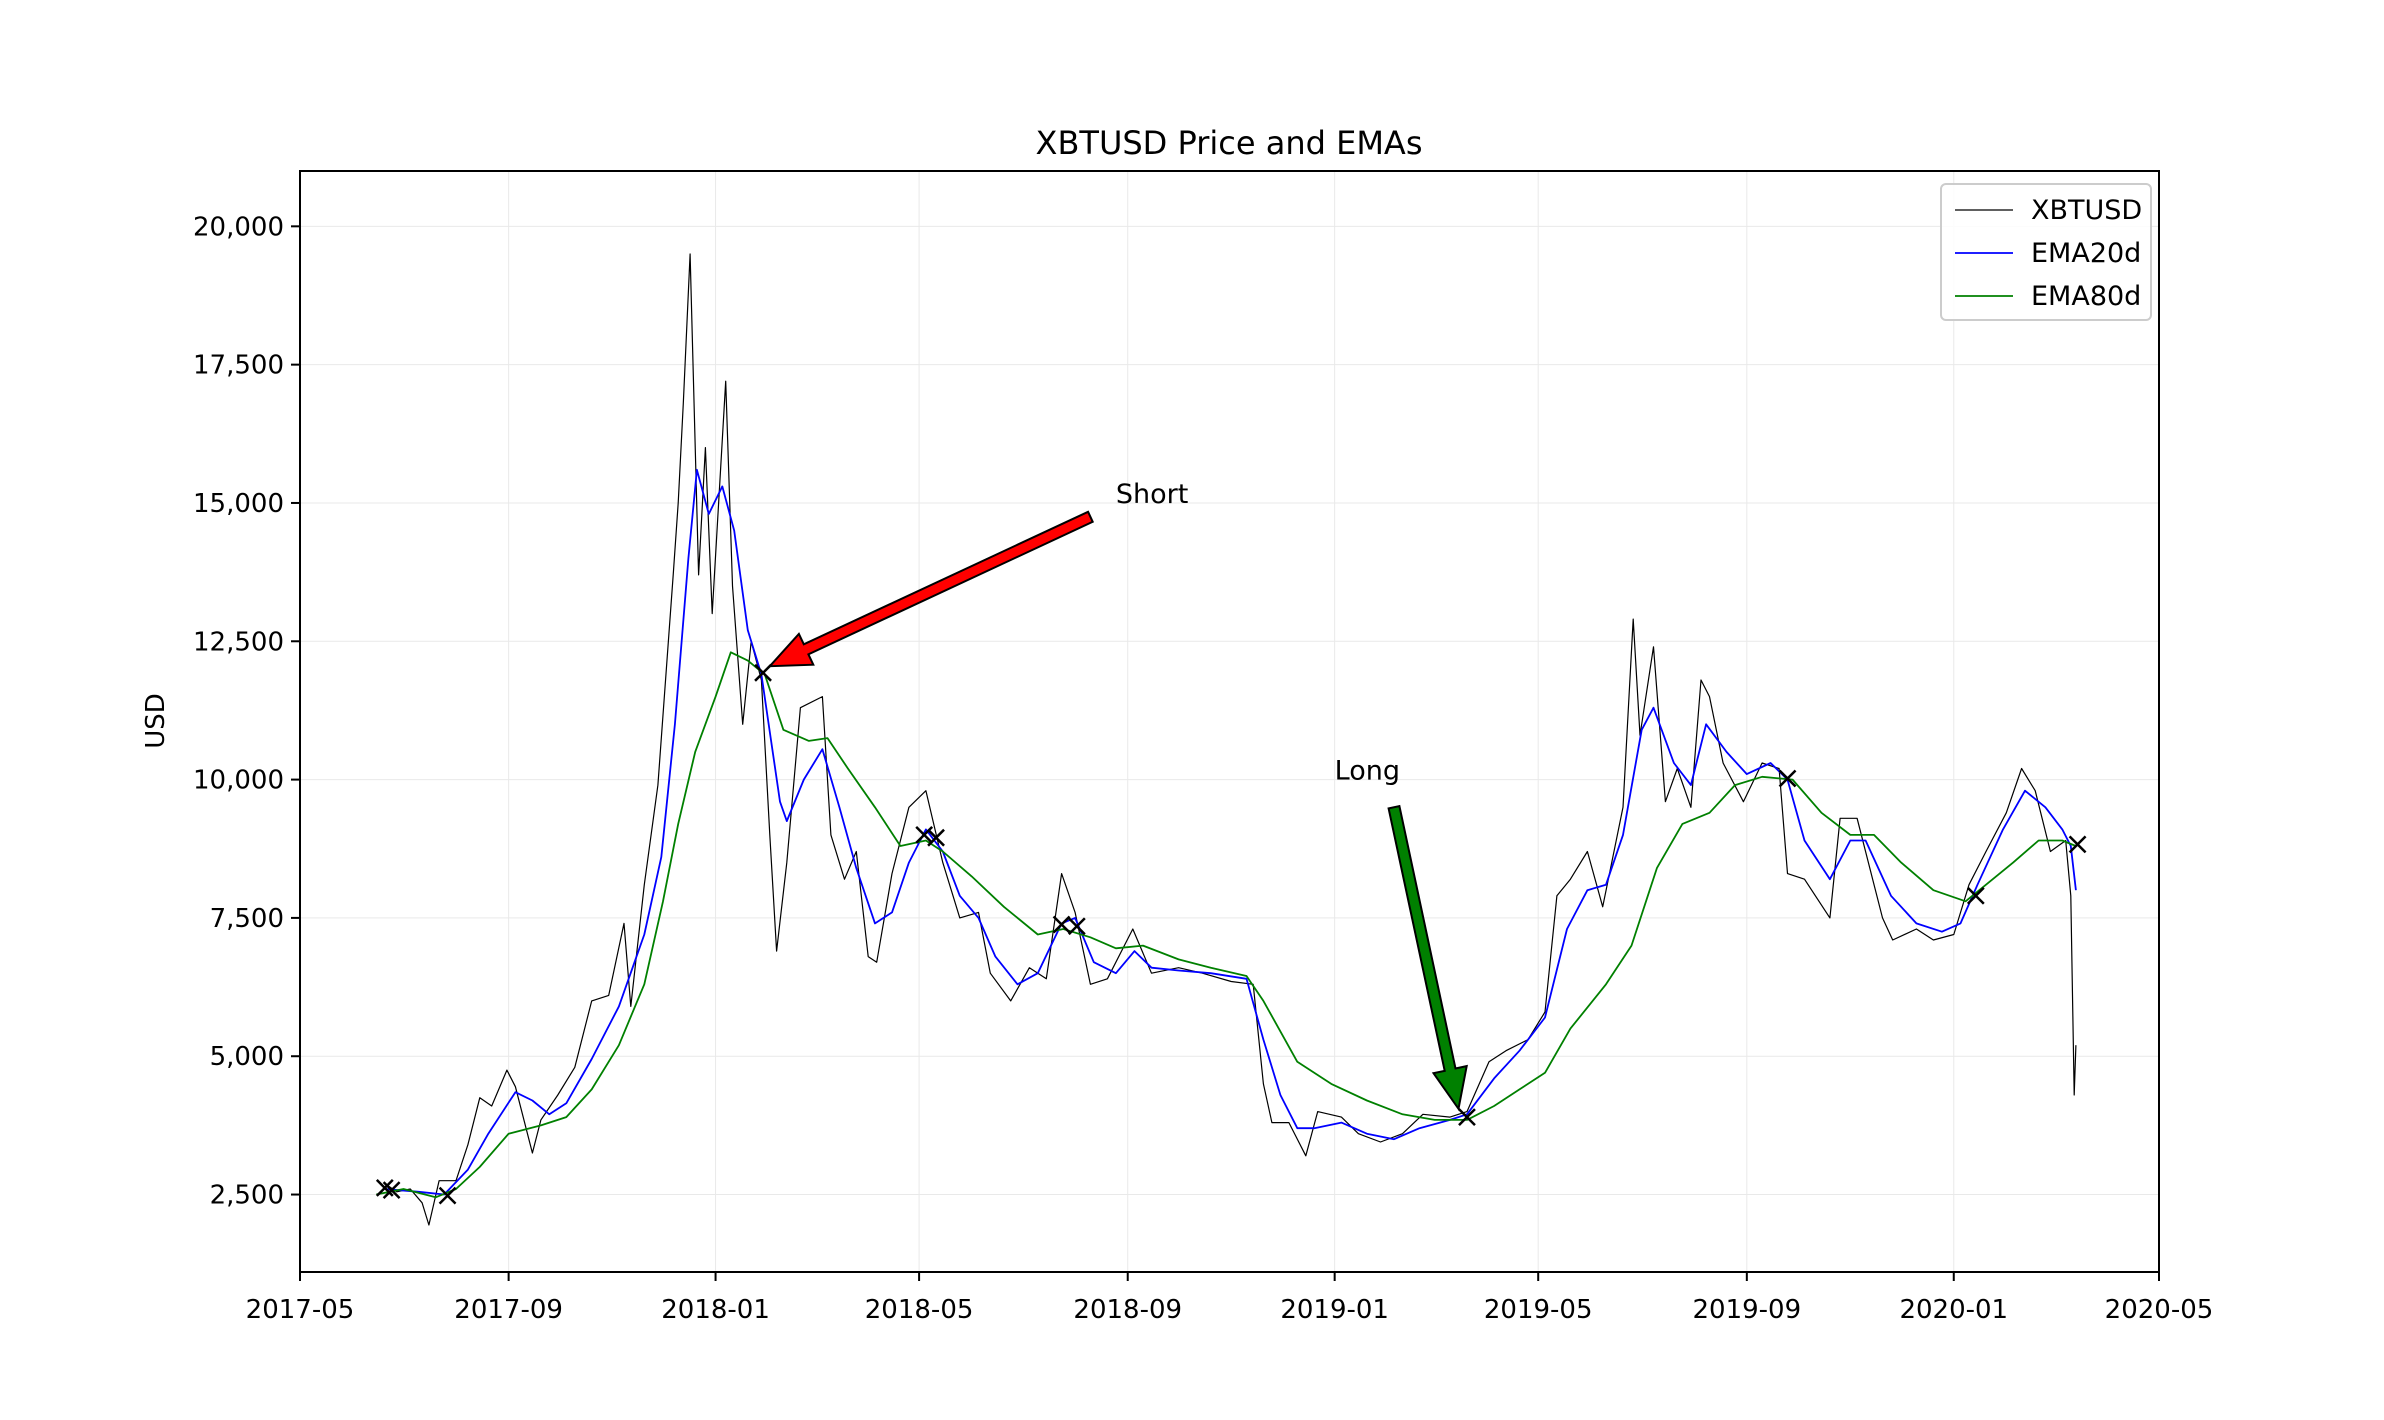 Image resolution: width=2384 pixels, height=1420 pixels. I want to click on annotation-label-long: Long, so click(1367, 771).